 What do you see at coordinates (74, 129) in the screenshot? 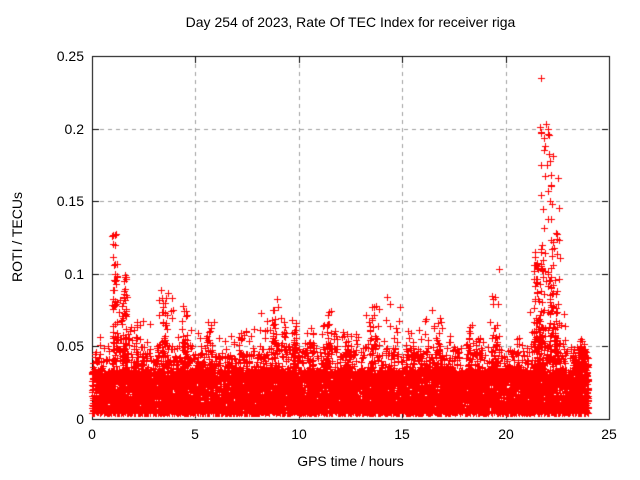
I see `y-tick-label: 0.2` at bounding box center [74, 129].